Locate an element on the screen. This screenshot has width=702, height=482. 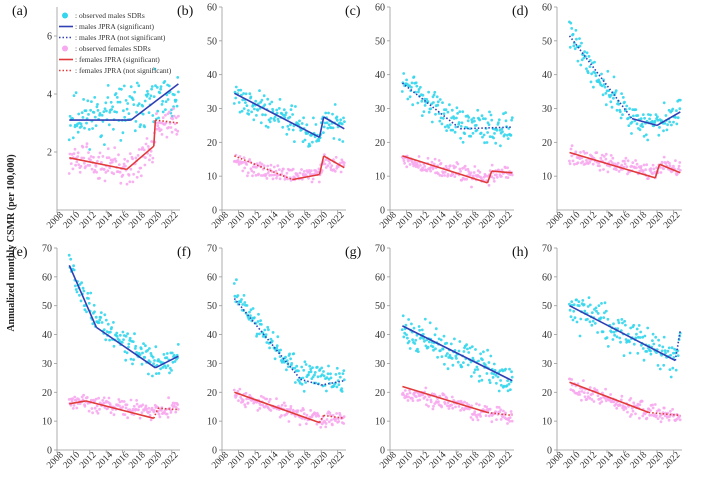
y-tick-label: 70 is located at coordinates (212, 249).